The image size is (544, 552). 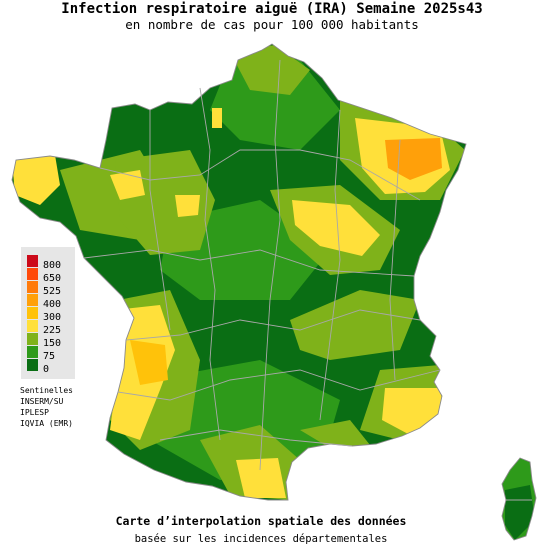 What do you see at coordinates (245, 420) in the screenshot?
I see `zone-green-south` at bounding box center [245, 420].